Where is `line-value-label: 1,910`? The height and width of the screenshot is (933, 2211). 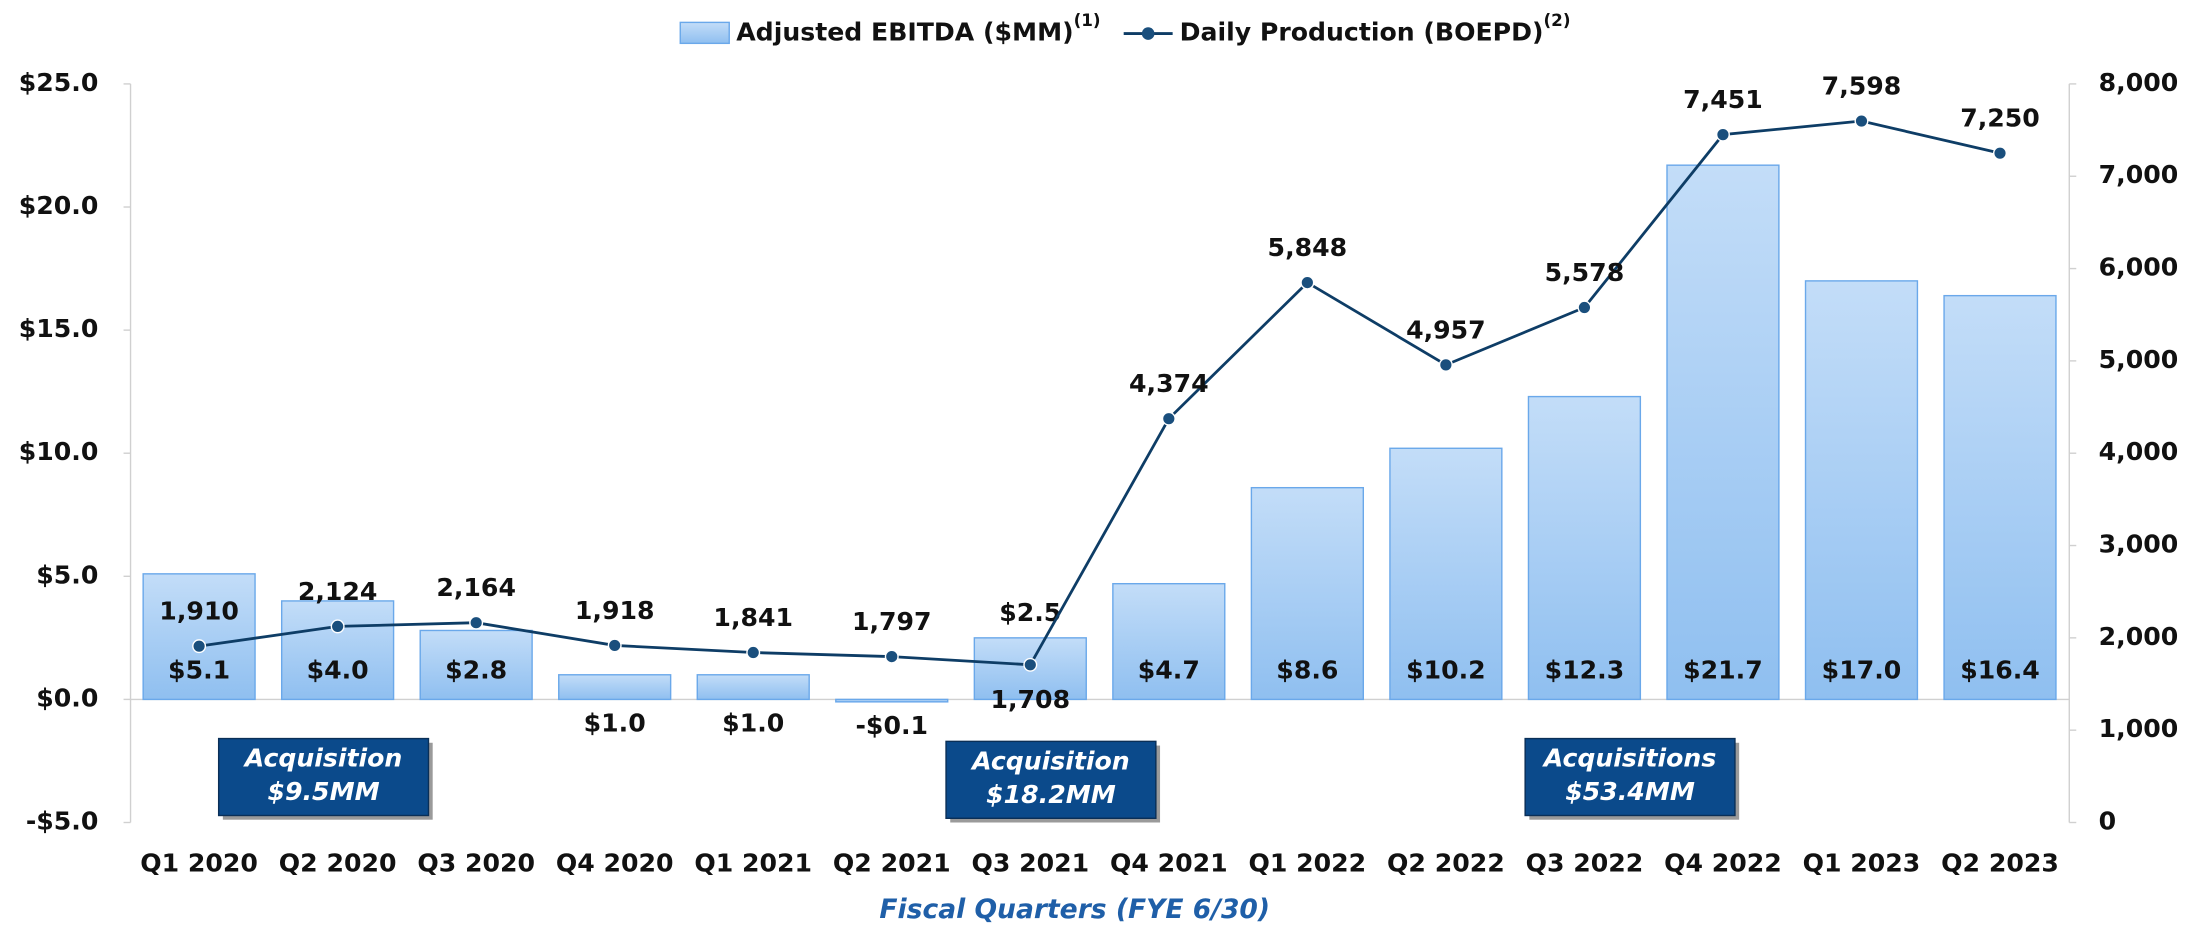
line-value-label: 1,910 is located at coordinates (199, 611).